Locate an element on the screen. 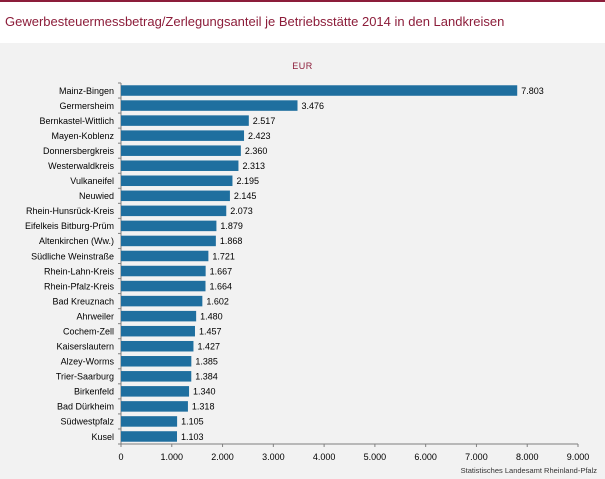 The width and height of the screenshot is (605, 479). x-tick-label: 7.000 is located at coordinates (476, 457).